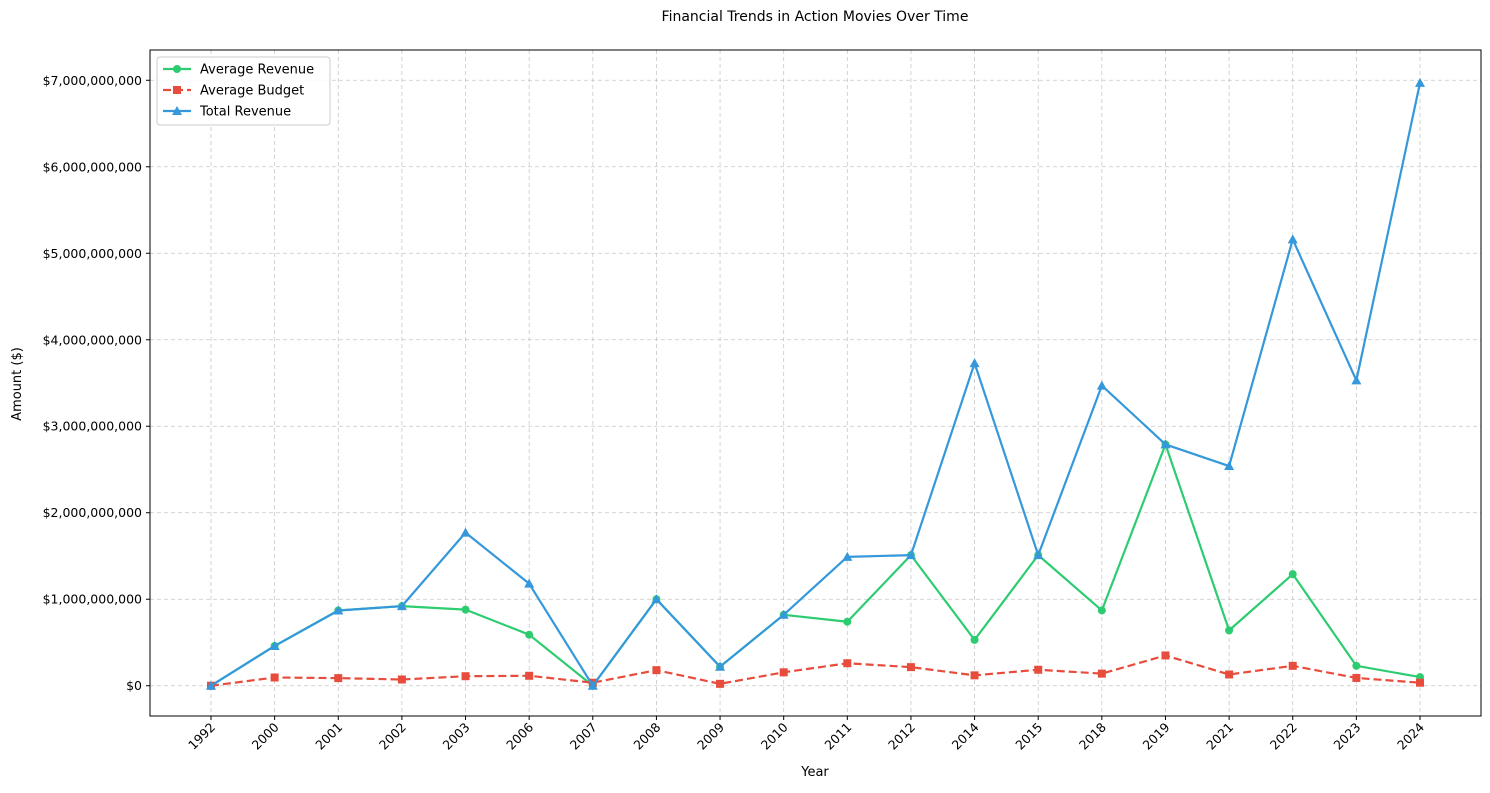 Image resolution: width=1490 pixels, height=793 pixels. What do you see at coordinates (1346, 736) in the screenshot?
I see `x-tick-label: 2023` at bounding box center [1346, 736].